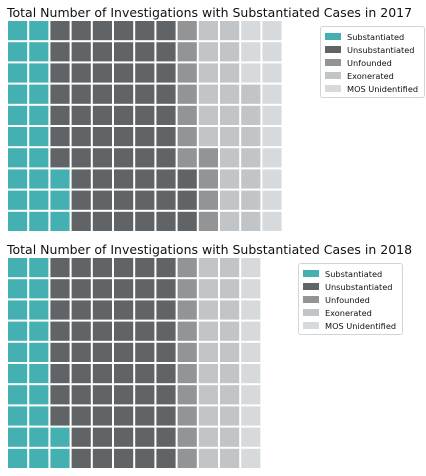 The height and width of the screenshot is (476, 426). What do you see at coordinates (354, 273) in the screenshot?
I see `legend-label: Substantiated` at bounding box center [354, 273].